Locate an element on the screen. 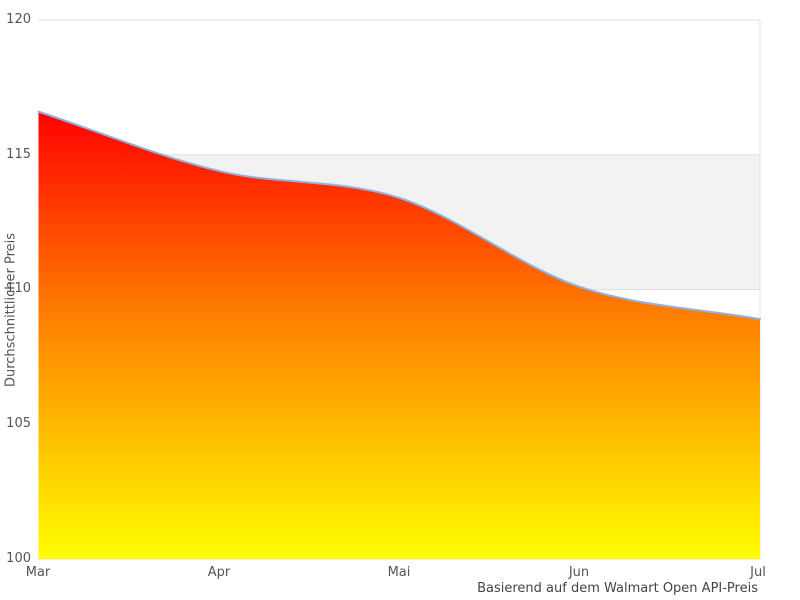 This screenshot has width=800, height=600. x-tick-jul: Jul is located at coordinates (758, 572).